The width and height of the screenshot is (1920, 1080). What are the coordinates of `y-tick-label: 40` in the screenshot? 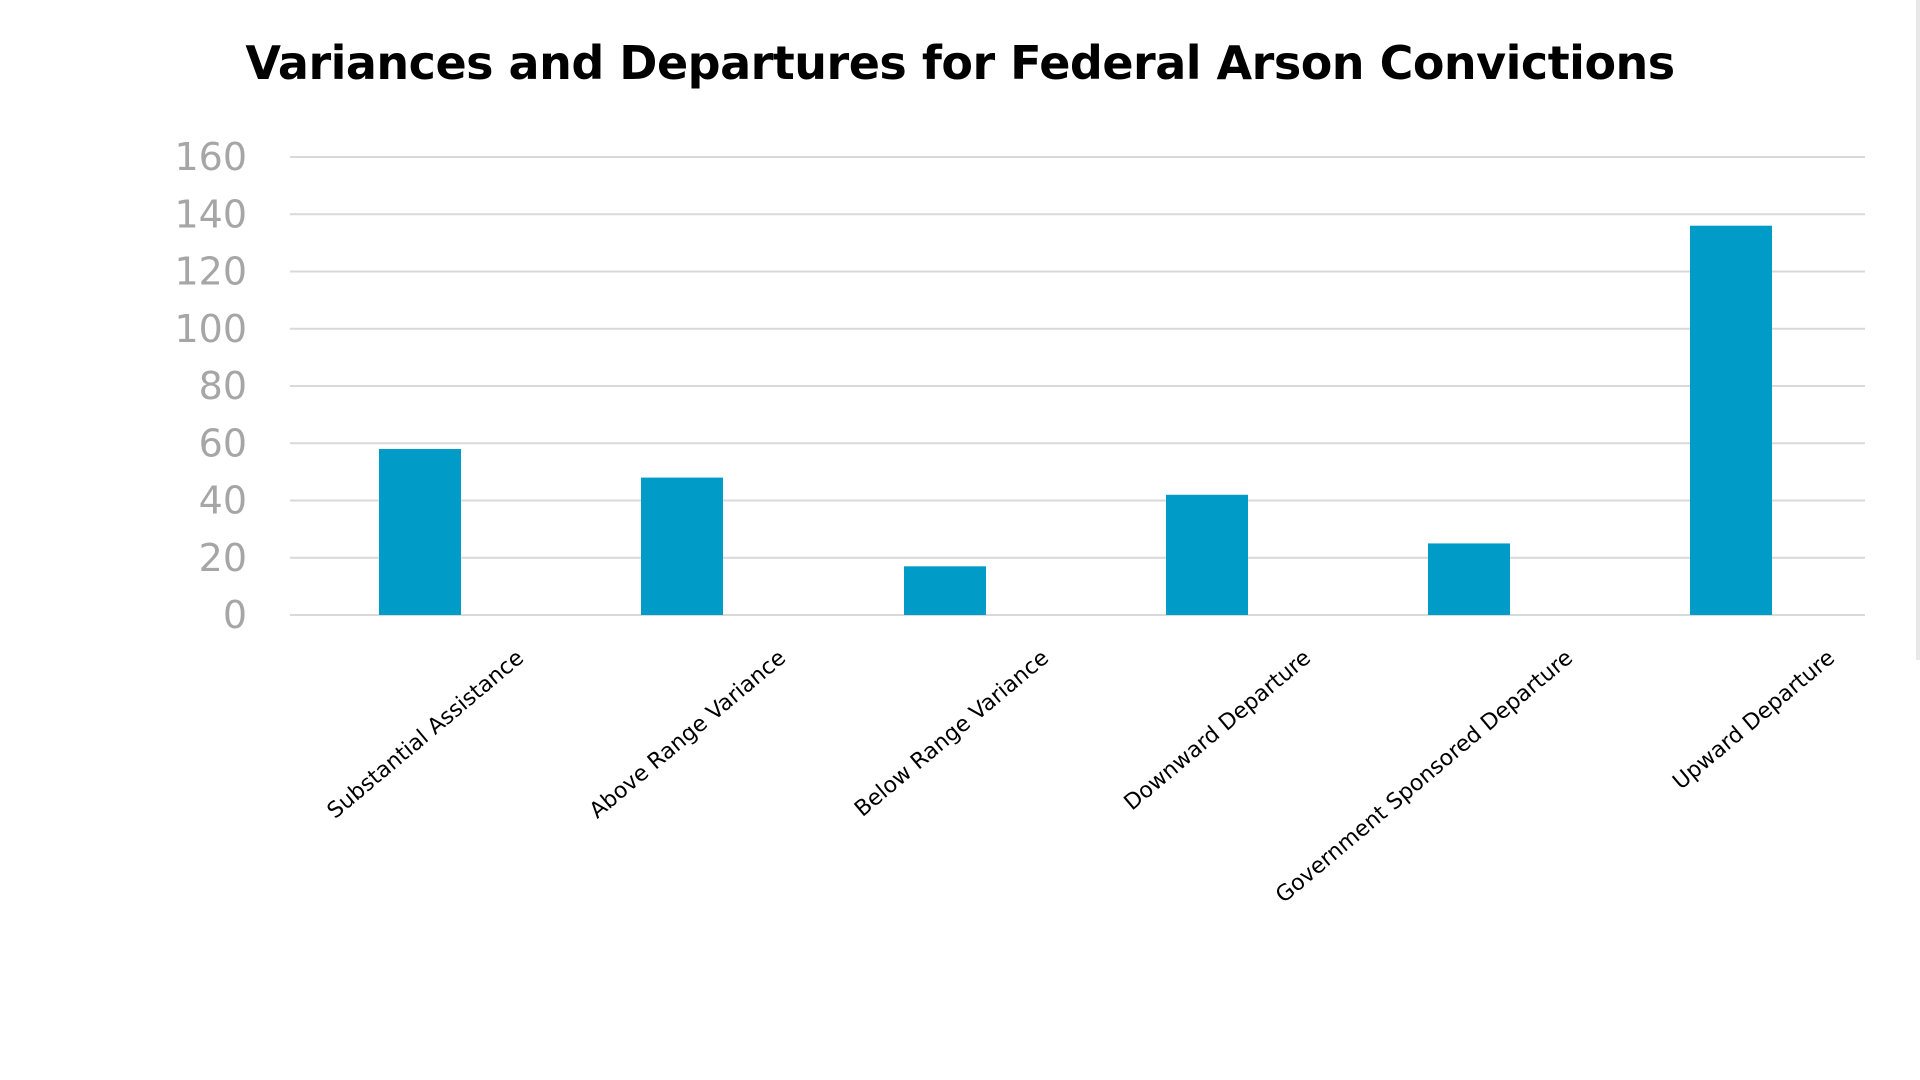 It's located at (223, 501).